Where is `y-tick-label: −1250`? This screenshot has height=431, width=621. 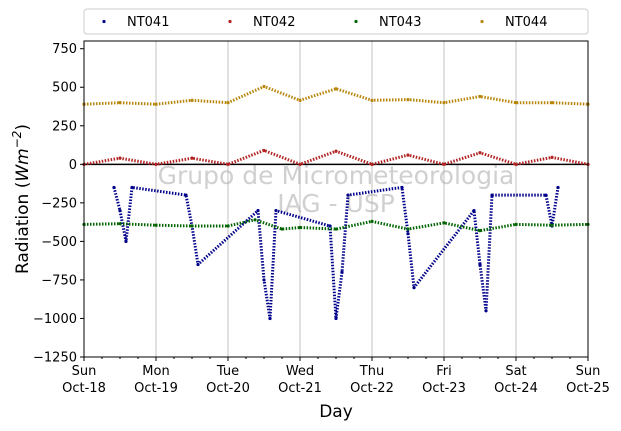
y-tick-label: −1250 is located at coordinates (55, 358).